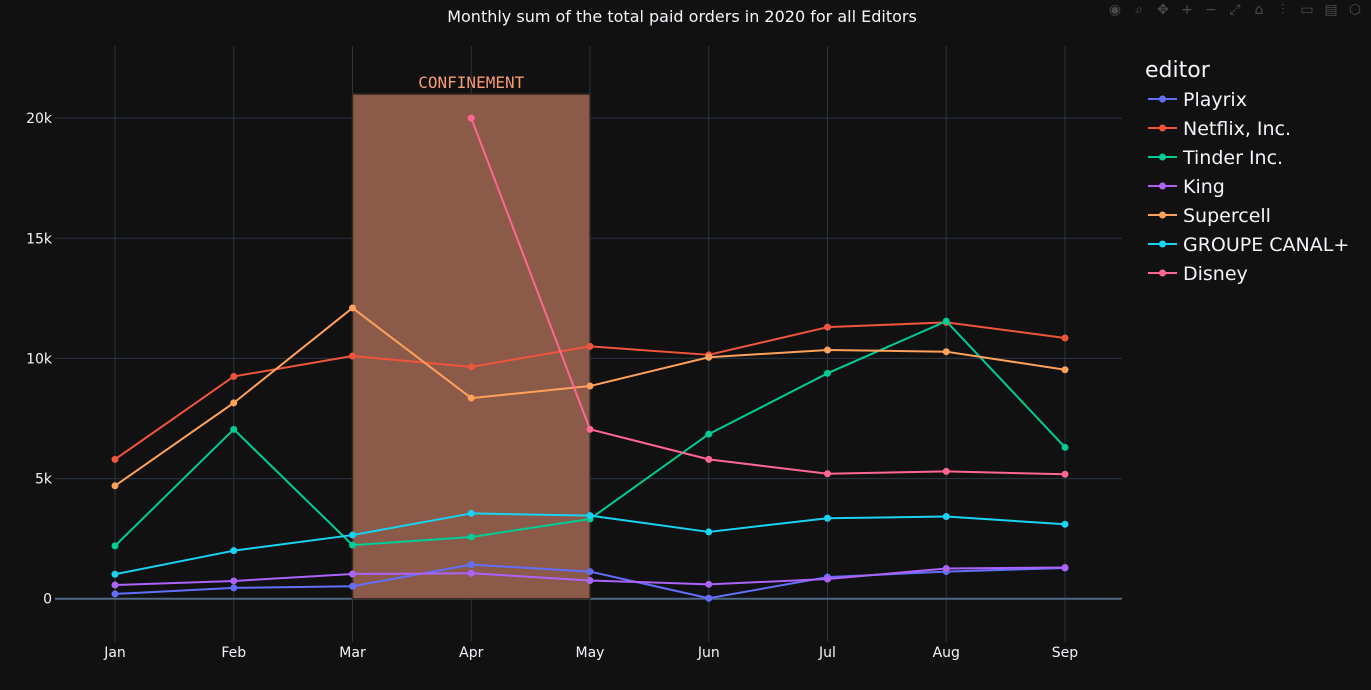 The width and height of the screenshot is (1371, 690). I want to click on legend-label: Supercell, so click(1227, 216).